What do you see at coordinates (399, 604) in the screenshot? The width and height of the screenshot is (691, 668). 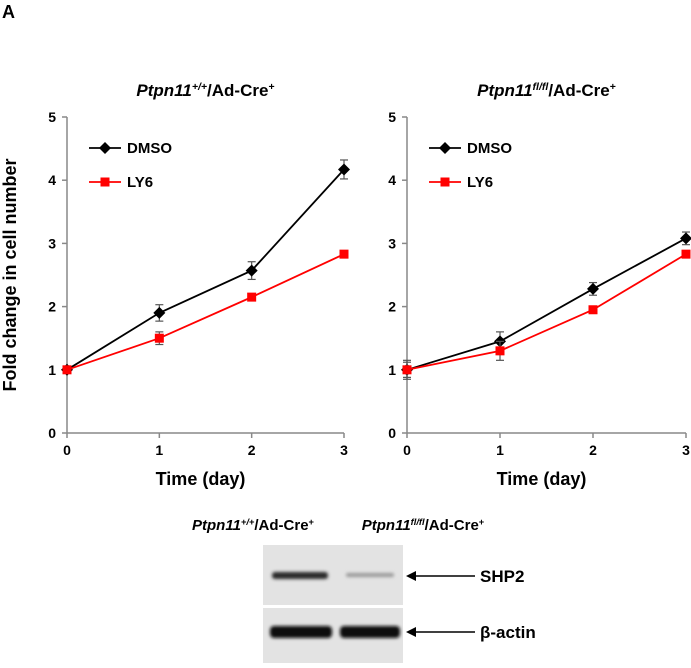 I see `western-blot: SHP2 β-actin` at bounding box center [399, 604].